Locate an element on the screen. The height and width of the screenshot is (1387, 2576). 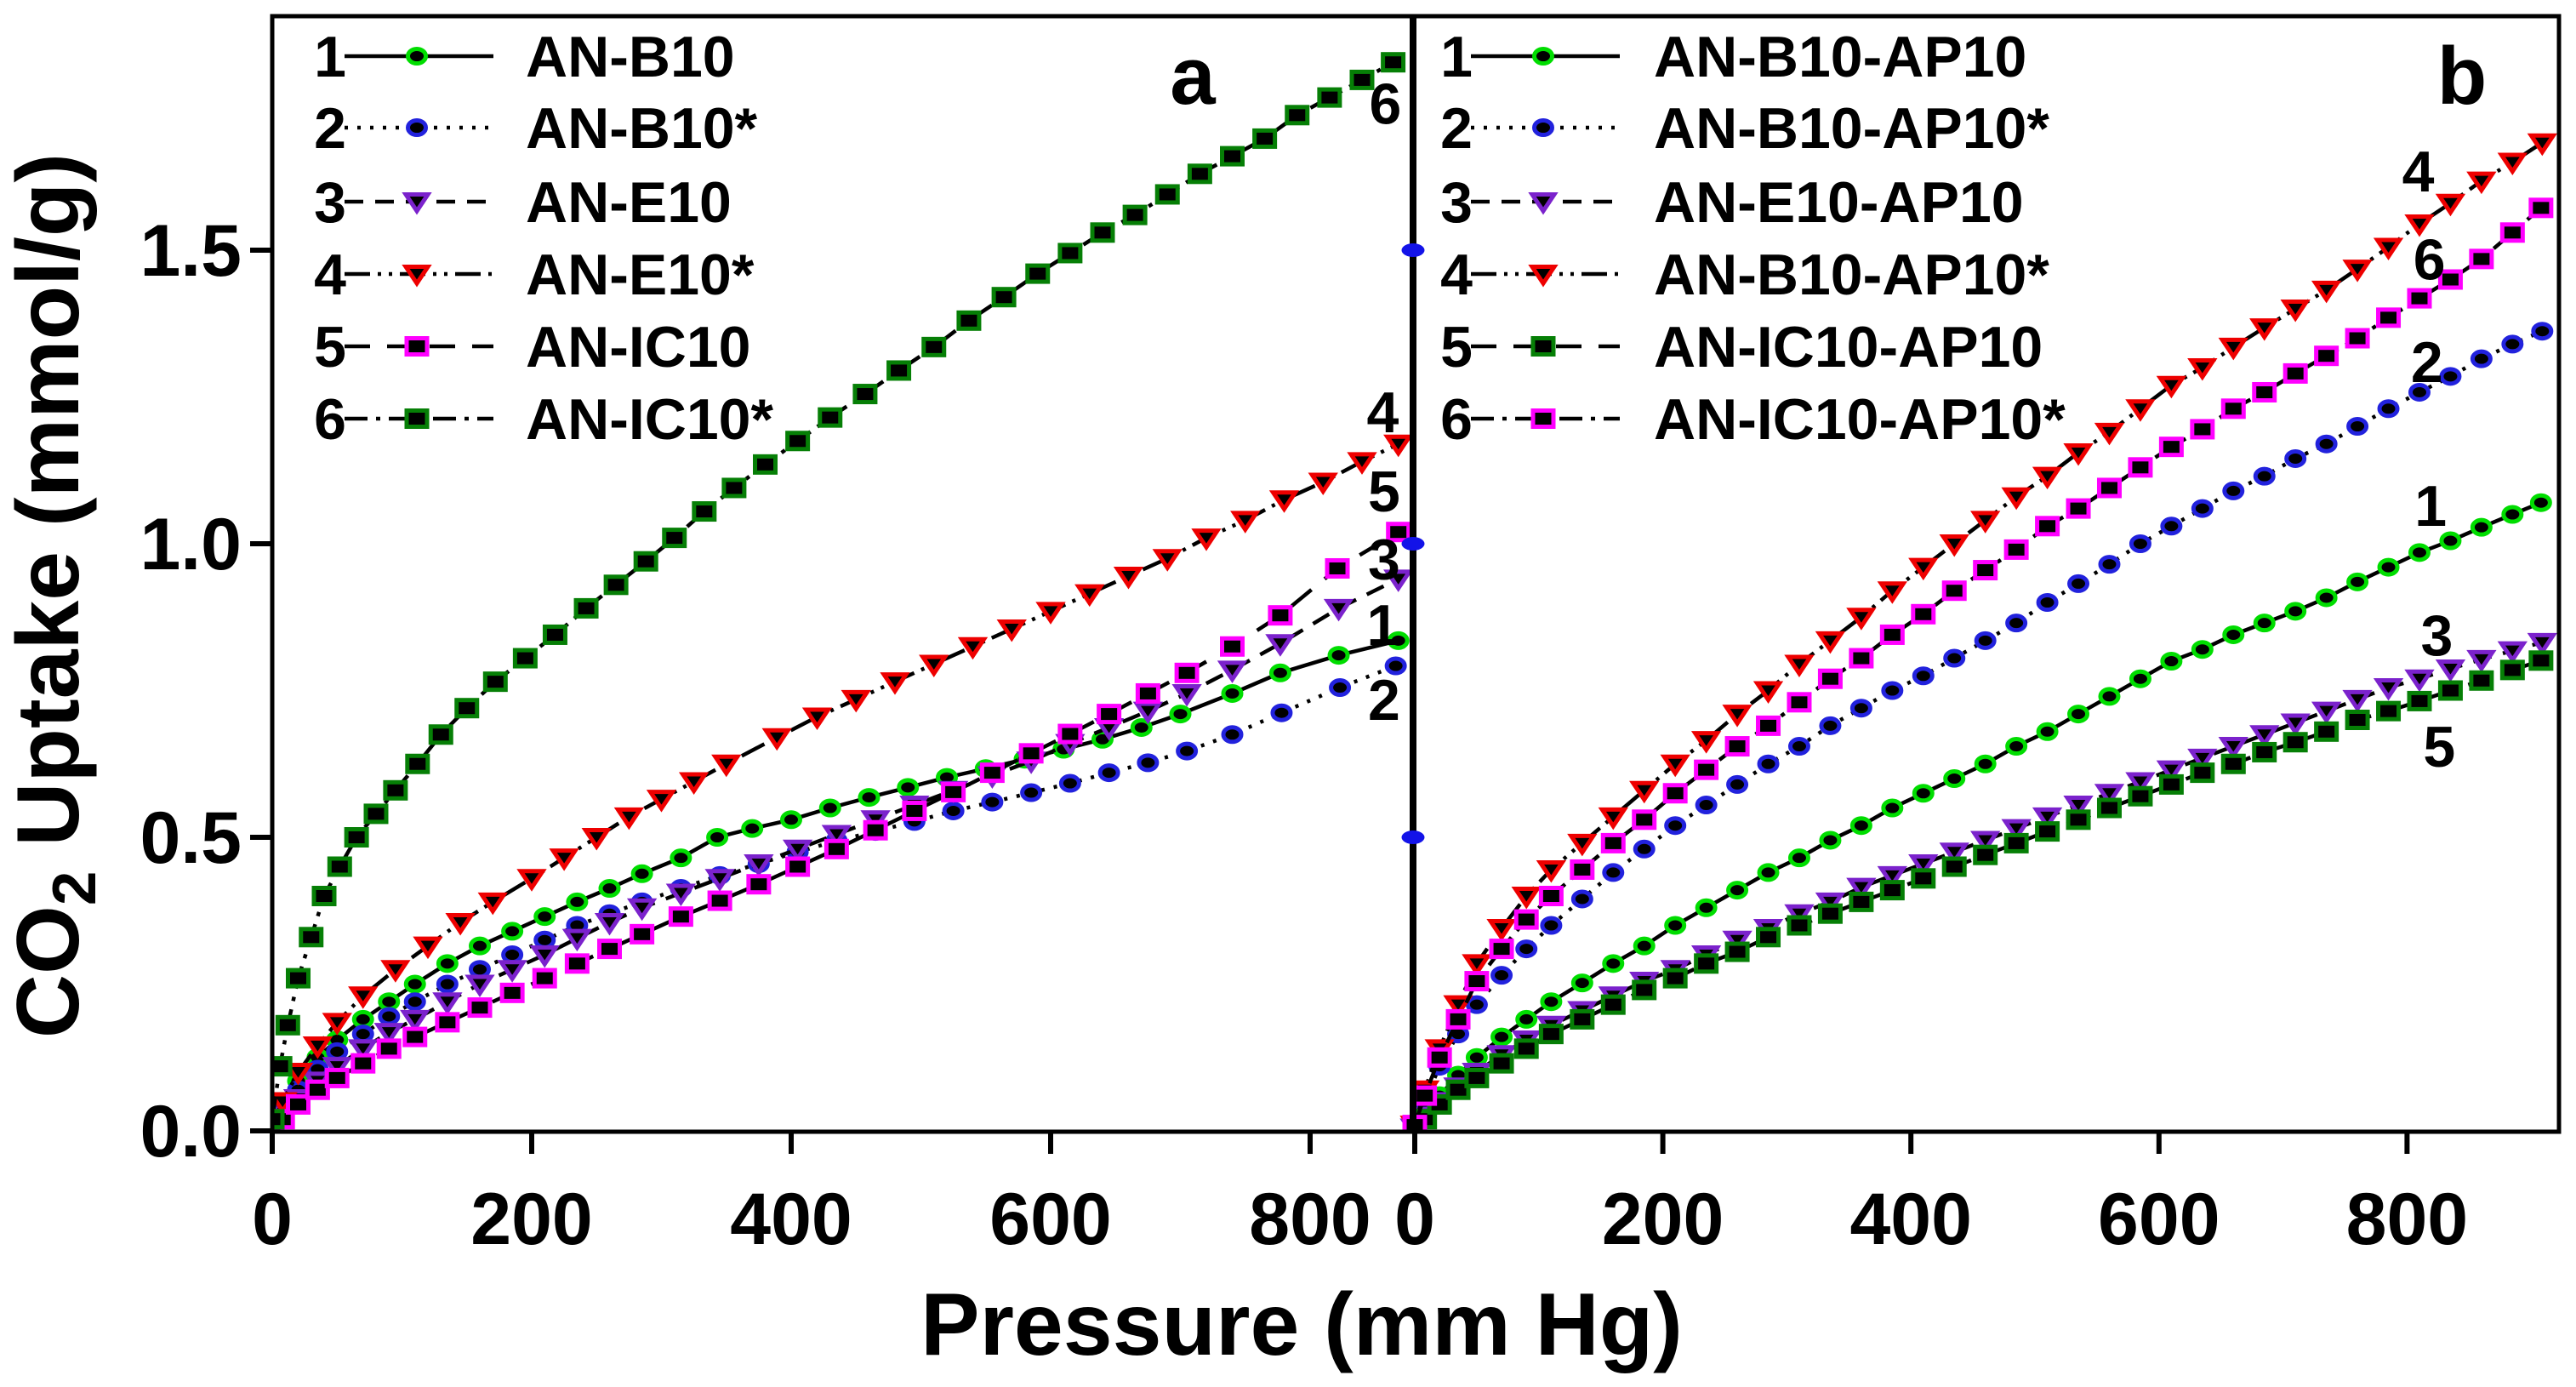
curve-number-label-a-5: 5 is located at coordinates (1384, 491).